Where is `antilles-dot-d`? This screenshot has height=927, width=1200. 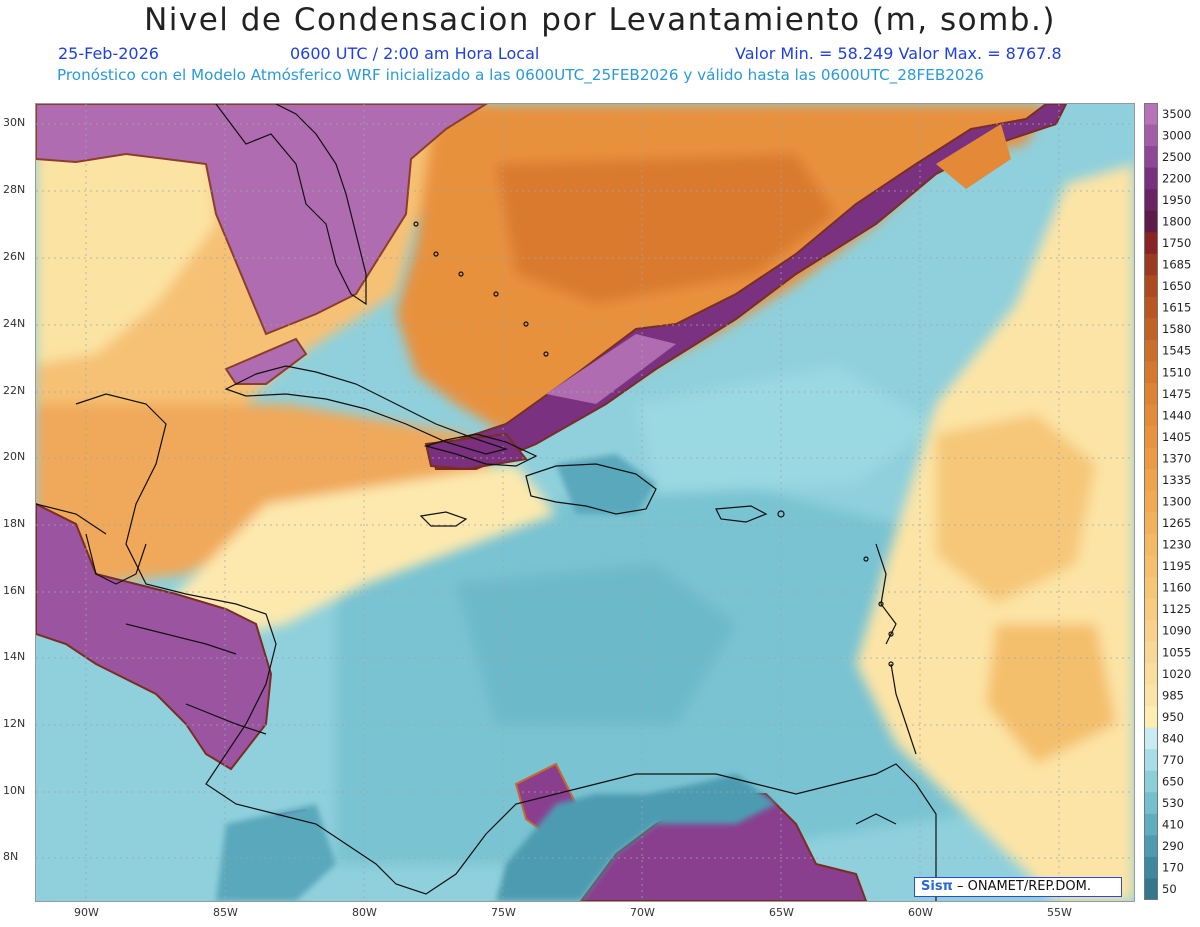 antilles-dot-d is located at coordinates (891, 664).